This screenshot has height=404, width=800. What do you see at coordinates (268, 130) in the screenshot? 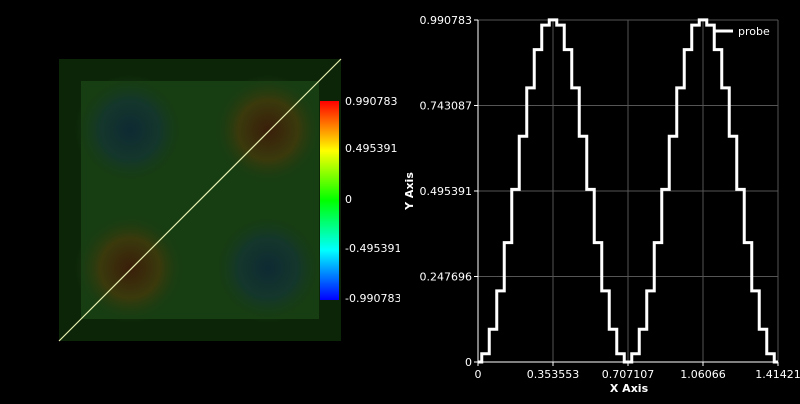
I see `blob-top-right` at bounding box center [268, 130].